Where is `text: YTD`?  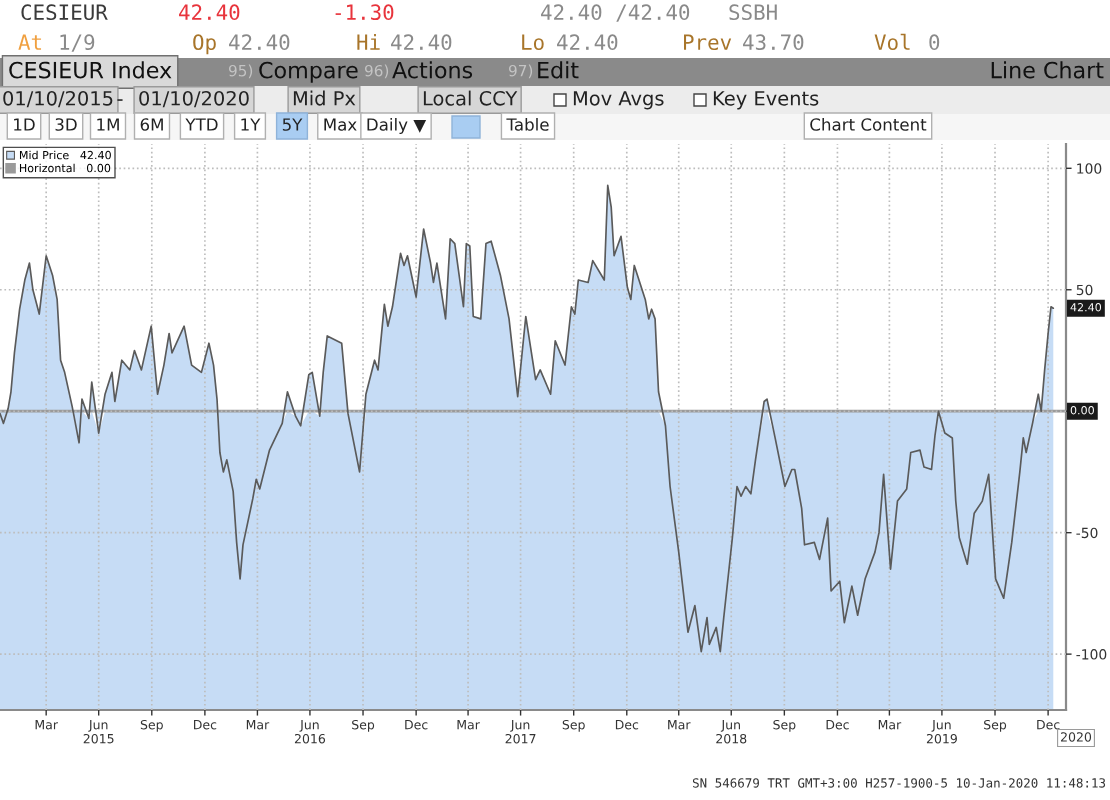
text: YTD is located at coordinates (201, 124).